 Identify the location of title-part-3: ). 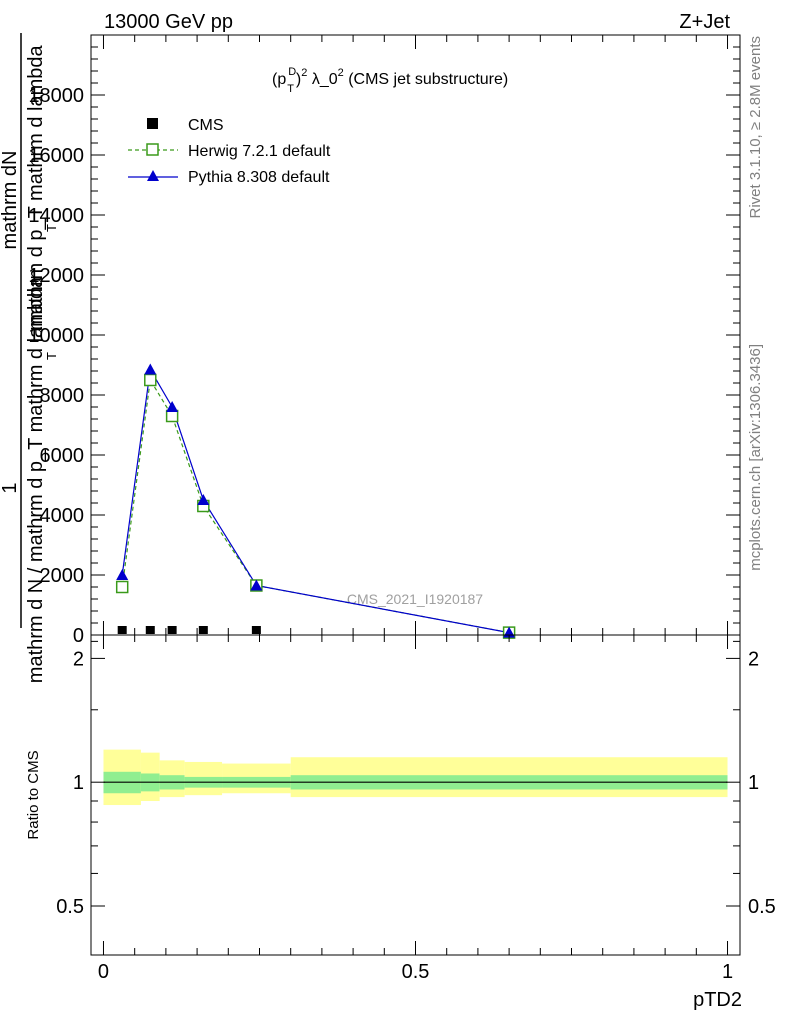
(298, 79).